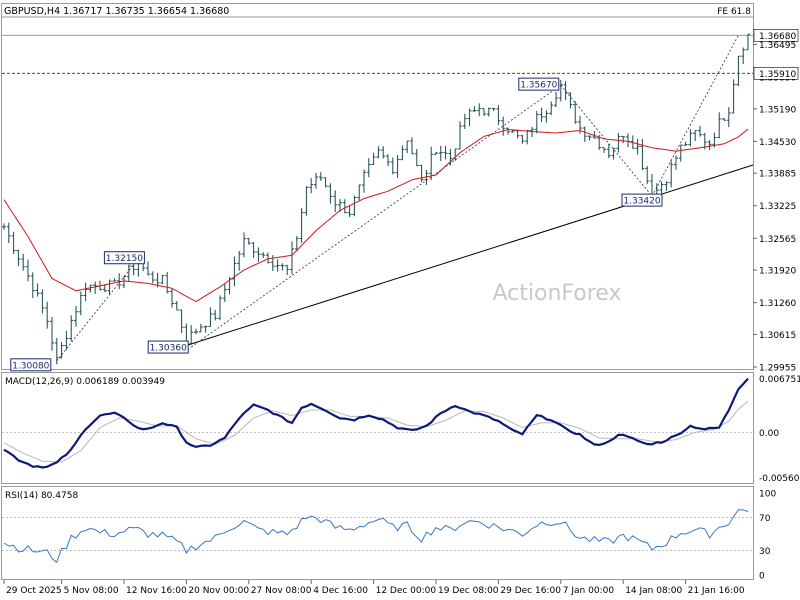  What do you see at coordinates (85, 382) in the screenshot?
I see `macd-header: MACD(12,26,9) 0.006189 0.003949` at bounding box center [85, 382].